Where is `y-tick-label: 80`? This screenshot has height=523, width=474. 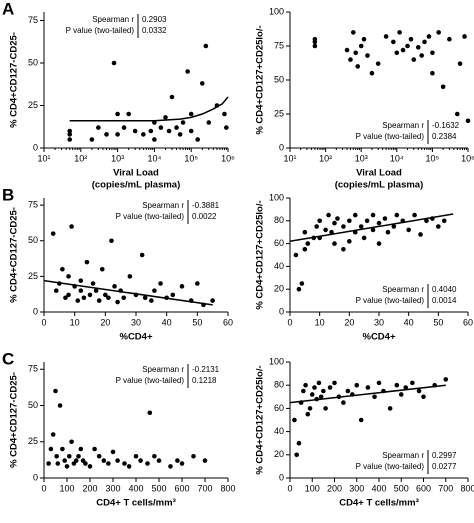
y-tick-label: 80 is located at coordinates (279, 385).